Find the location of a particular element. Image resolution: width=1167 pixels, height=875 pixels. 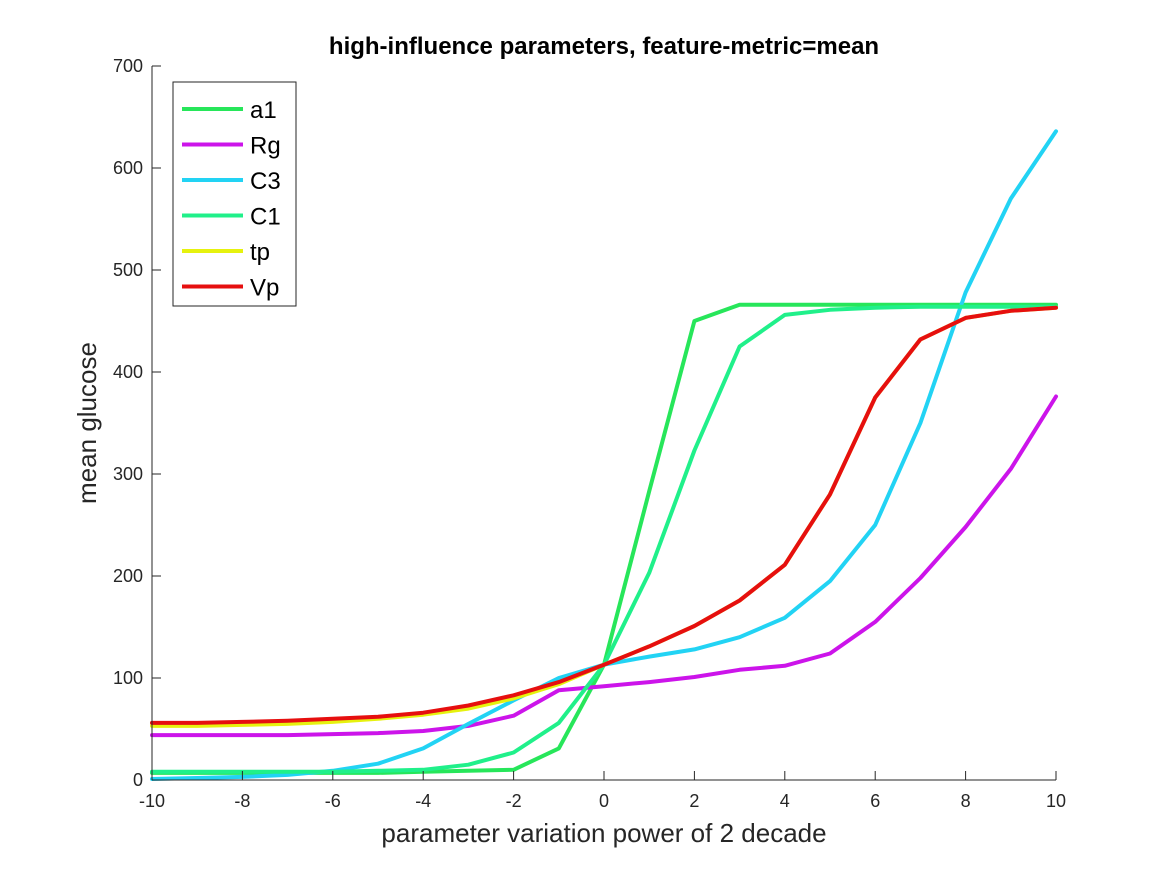

x-tick-label: -8 is located at coordinates (242, 801).